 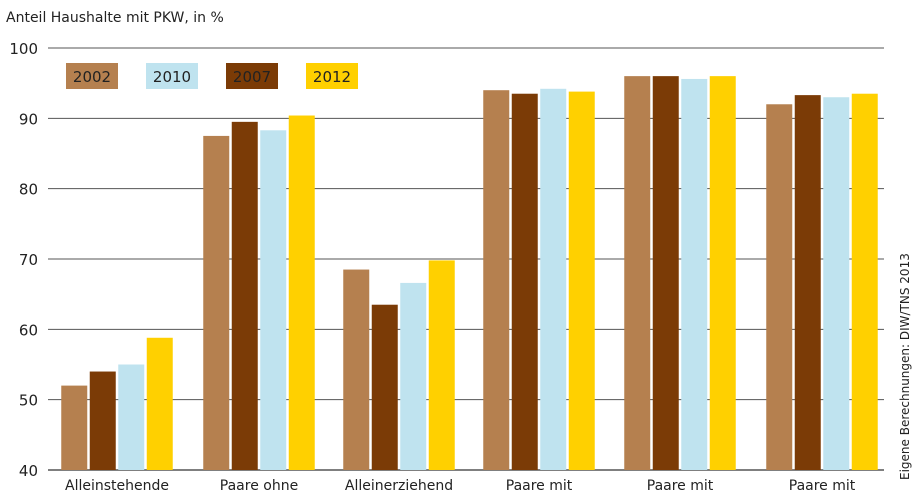 What do you see at coordinates (28, 260) in the screenshot?
I see `y-tick-label: 70` at bounding box center [28, 260].